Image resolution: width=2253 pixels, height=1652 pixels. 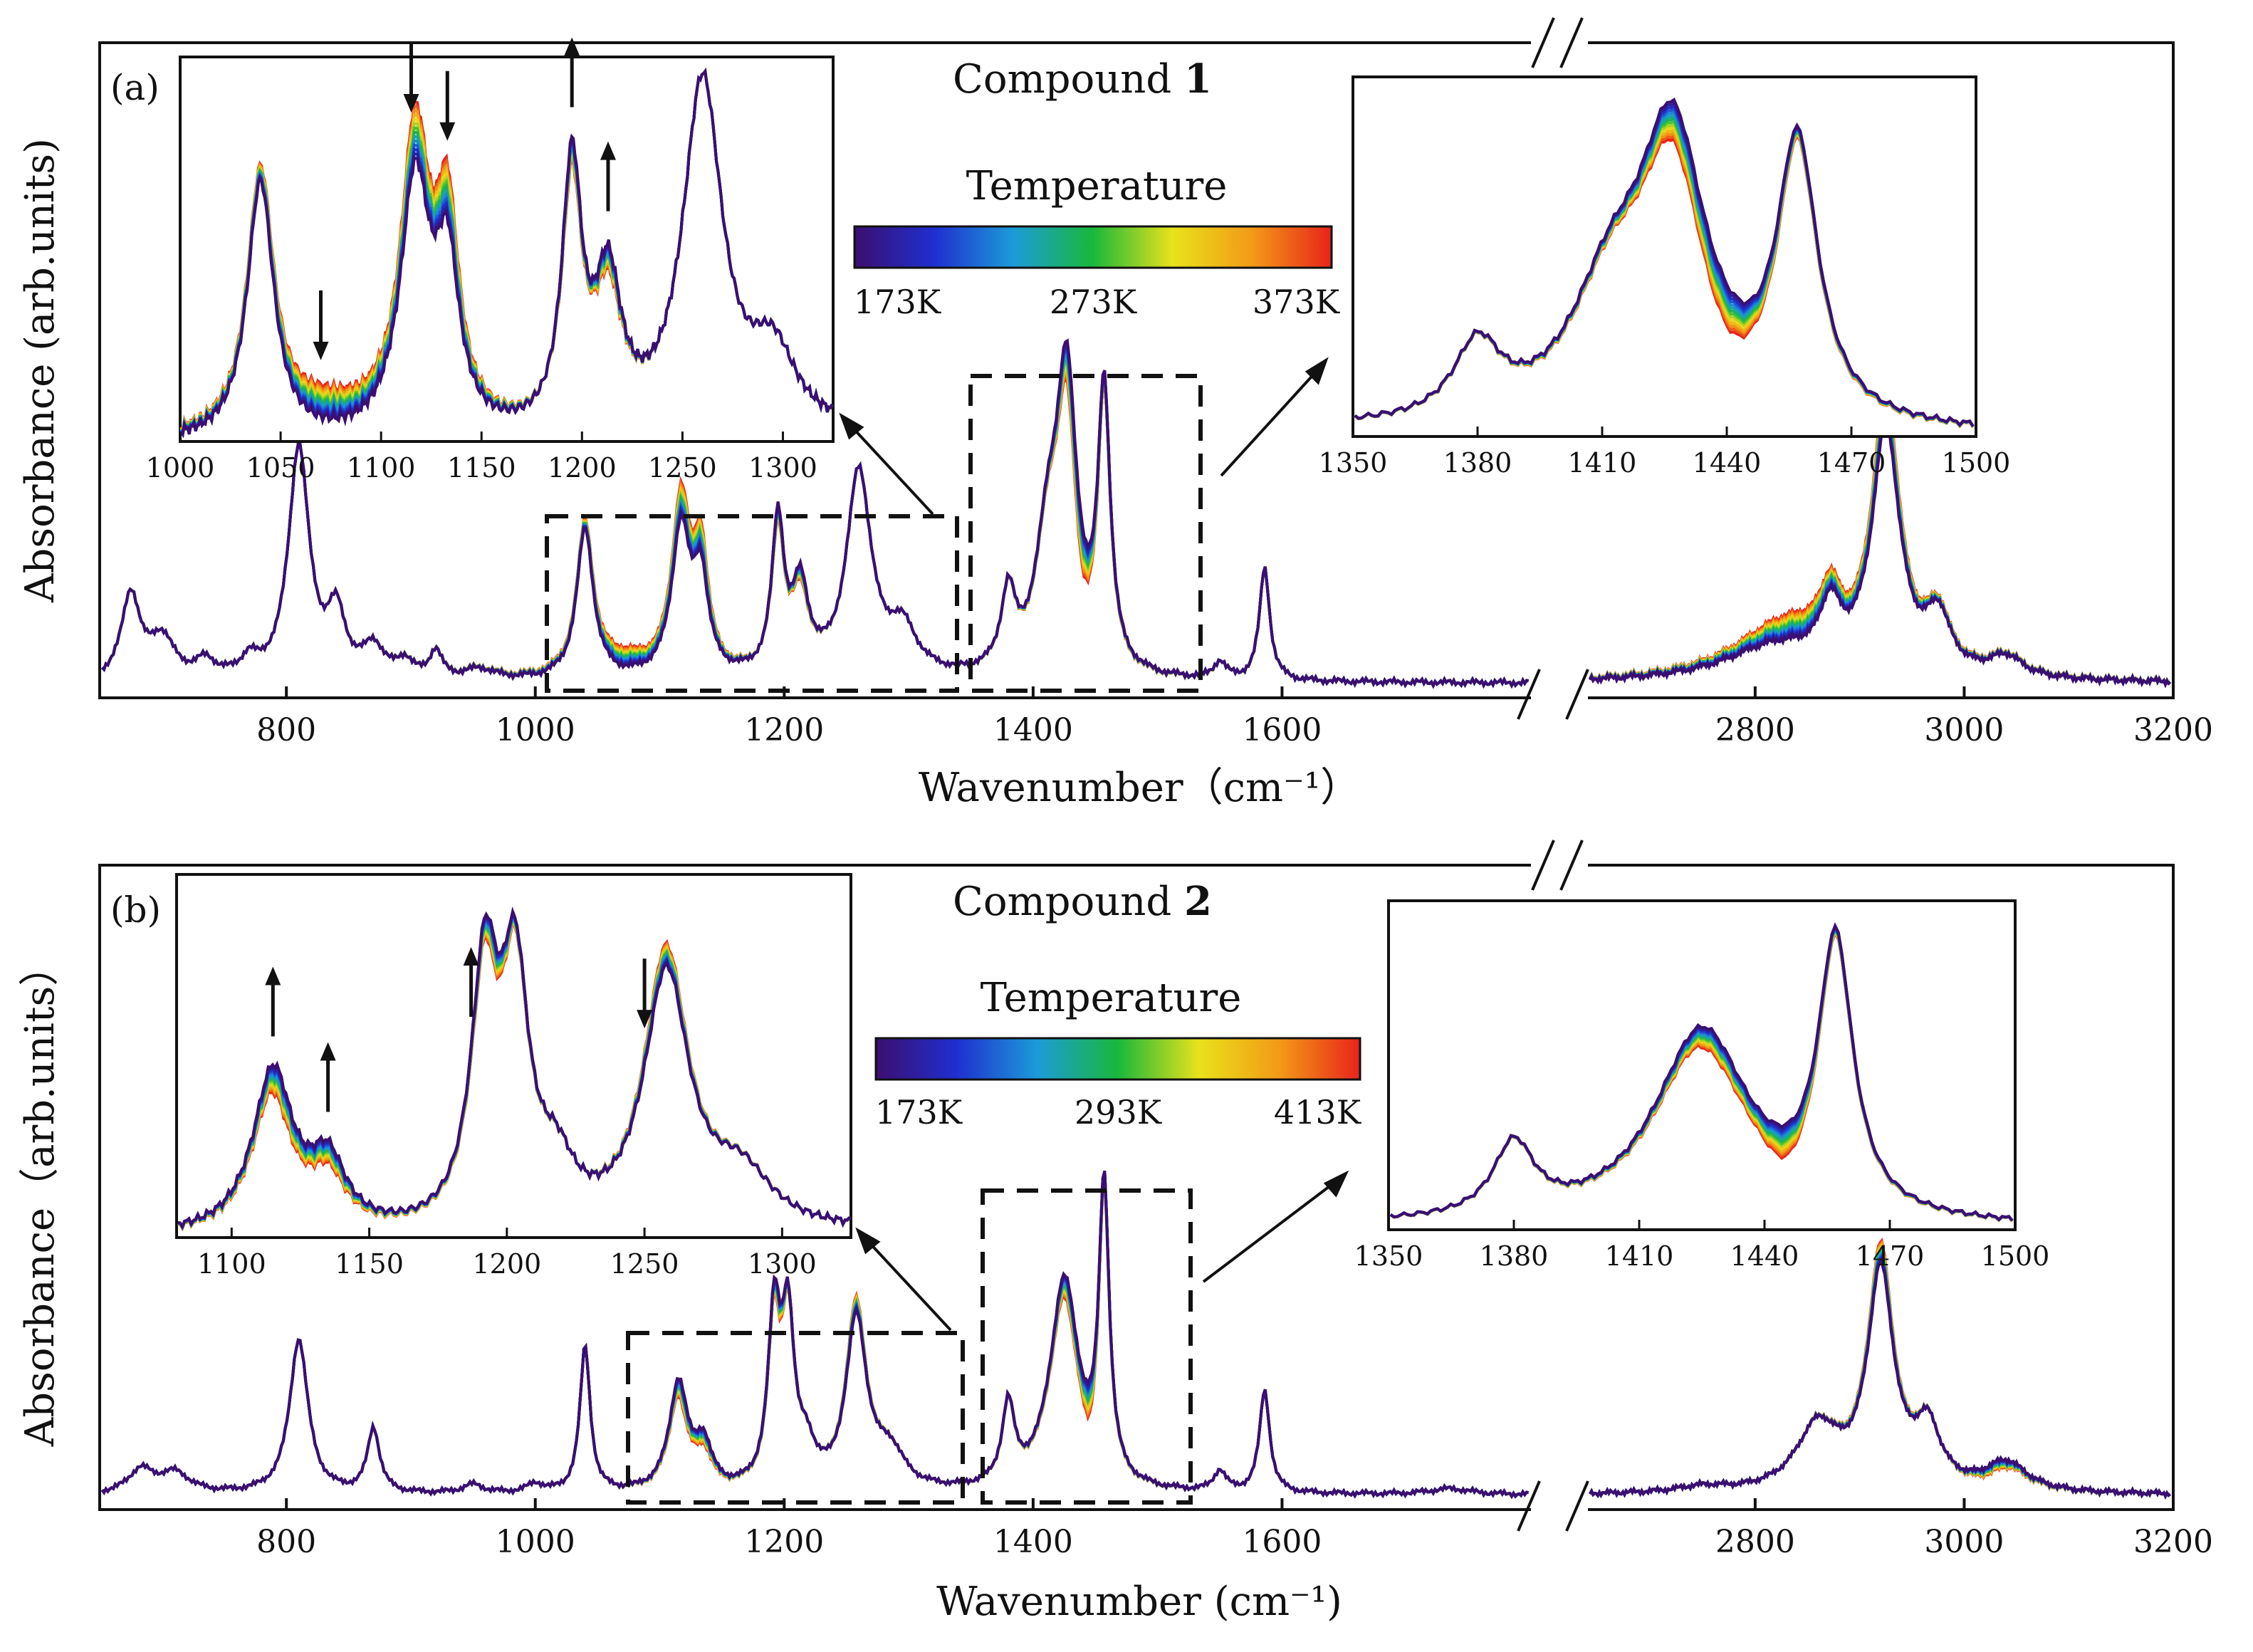 What do you see at coordinates (1093, 247) in the screenshot?
I see `colorbar-a-gradient` at bounding box center [1093, 247].